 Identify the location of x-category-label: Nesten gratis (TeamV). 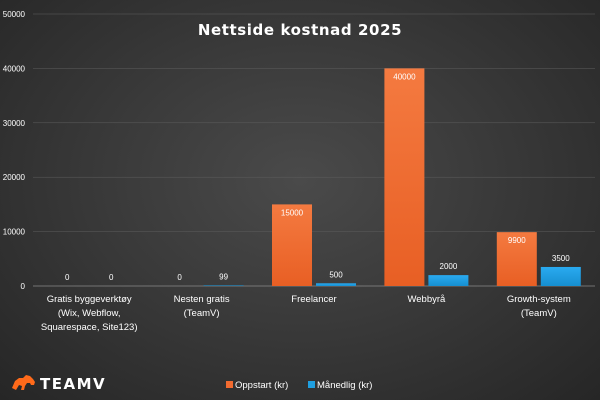
(202, 306).